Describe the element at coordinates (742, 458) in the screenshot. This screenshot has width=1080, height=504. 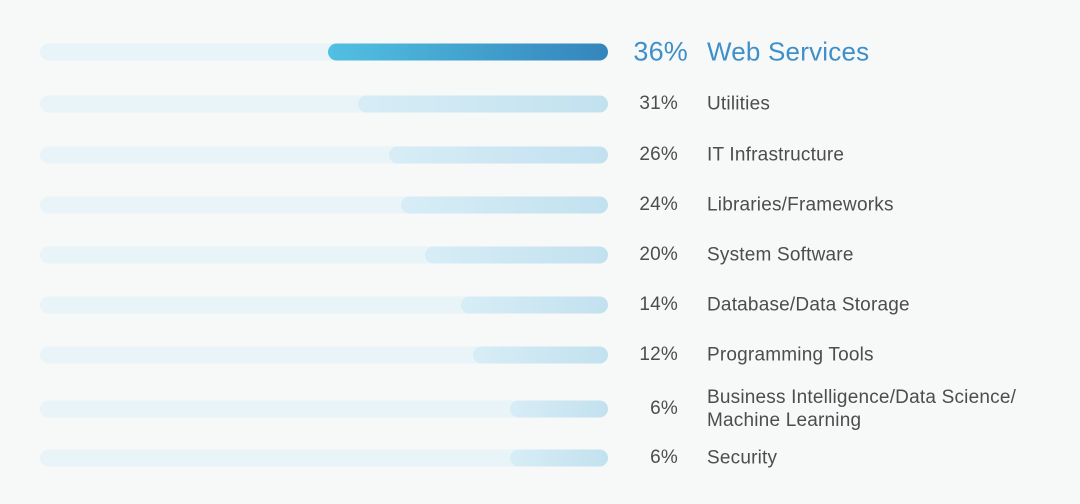
I see `category-label: Security` at that location.